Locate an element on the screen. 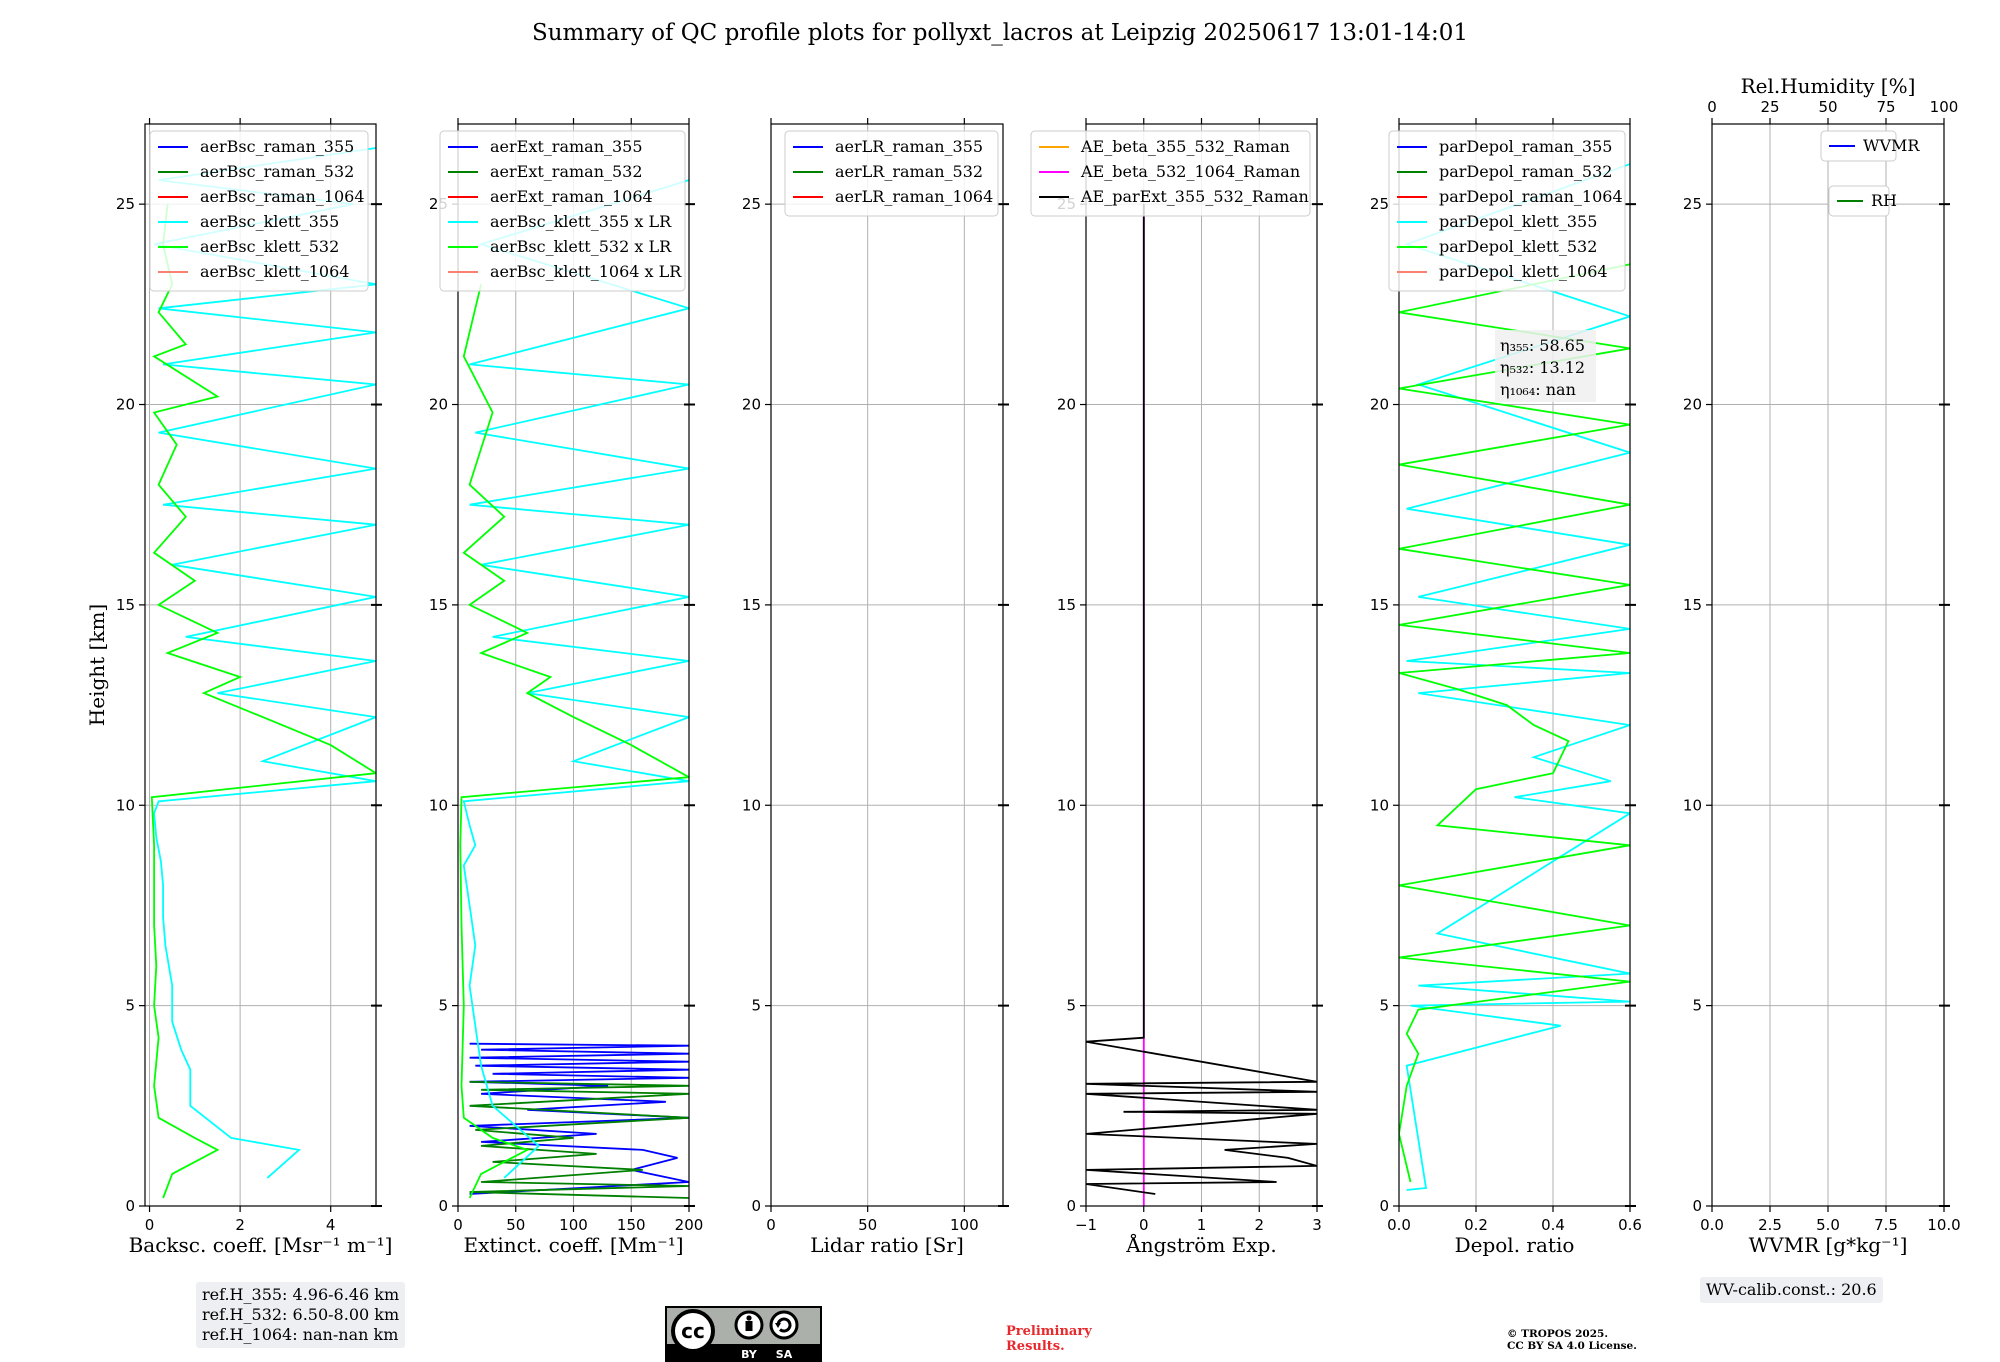  legend-label: aerBsc_klett_1064 is located at coordinates (274, 271).